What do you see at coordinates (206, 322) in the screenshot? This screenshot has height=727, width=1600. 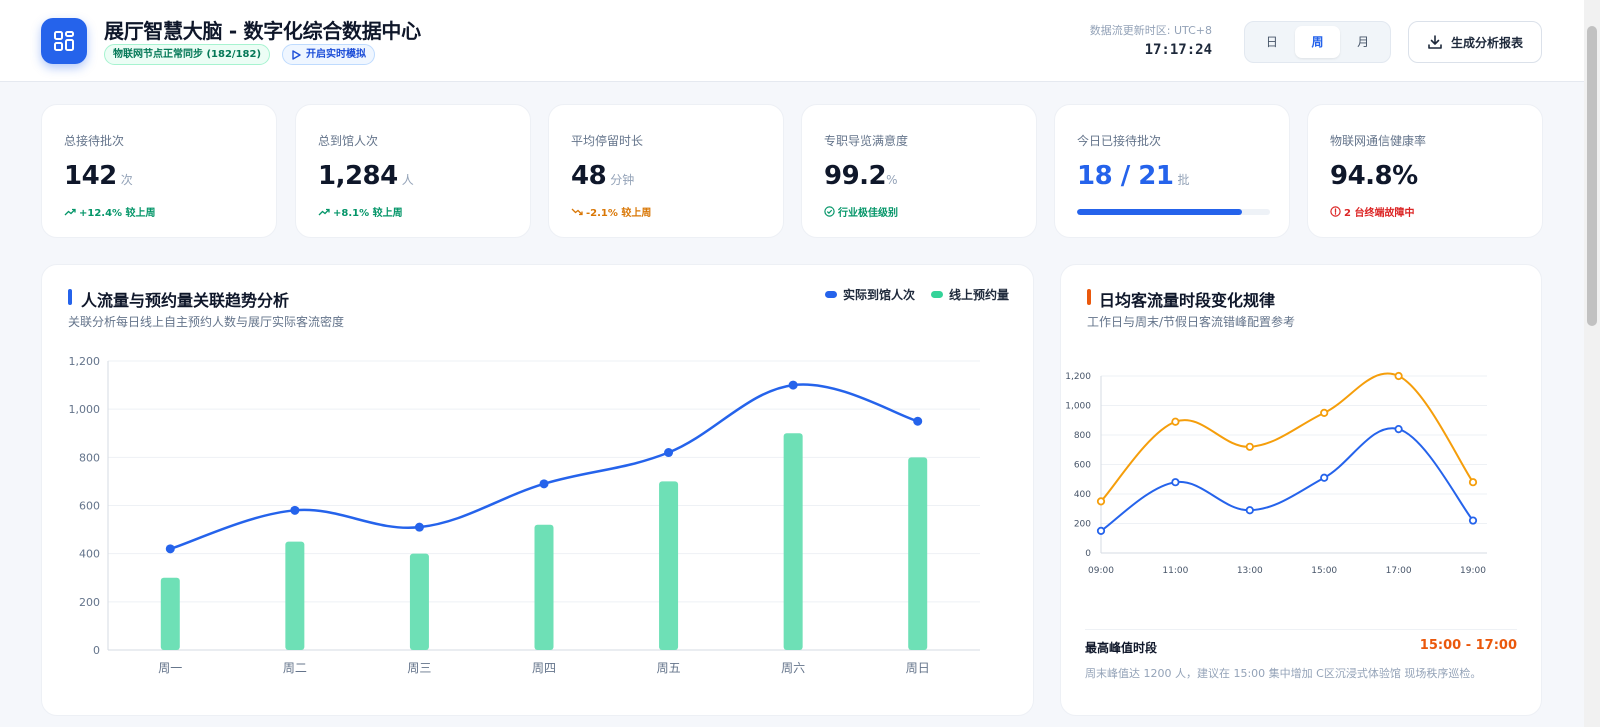 I see `panel-subtitle: 关联分析每日线上自主预约人数与展厅实际客流密度` at bounding box center [206, 322].